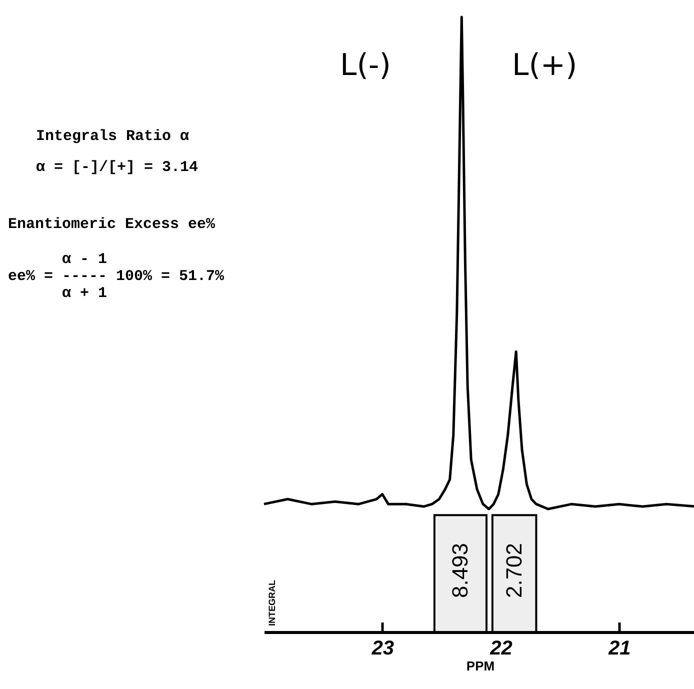 Image resolution: width=694 pixels, height=689 pixels. Describe the element at coordinates (113, 136) in the screenshot. I see `text: Integrals Ratio α` at that location.